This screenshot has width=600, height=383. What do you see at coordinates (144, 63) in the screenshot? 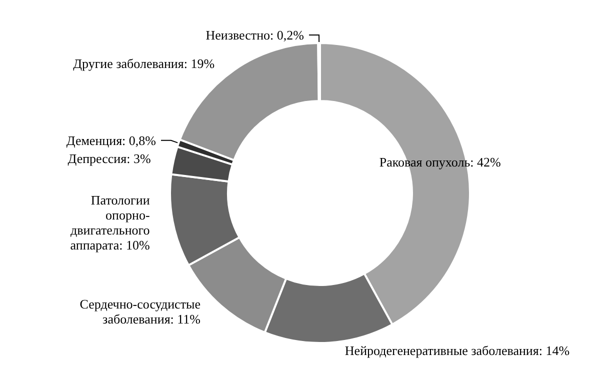
I see `slice-label: Другие заболевания: 19%` at bounding box center [144, 63].